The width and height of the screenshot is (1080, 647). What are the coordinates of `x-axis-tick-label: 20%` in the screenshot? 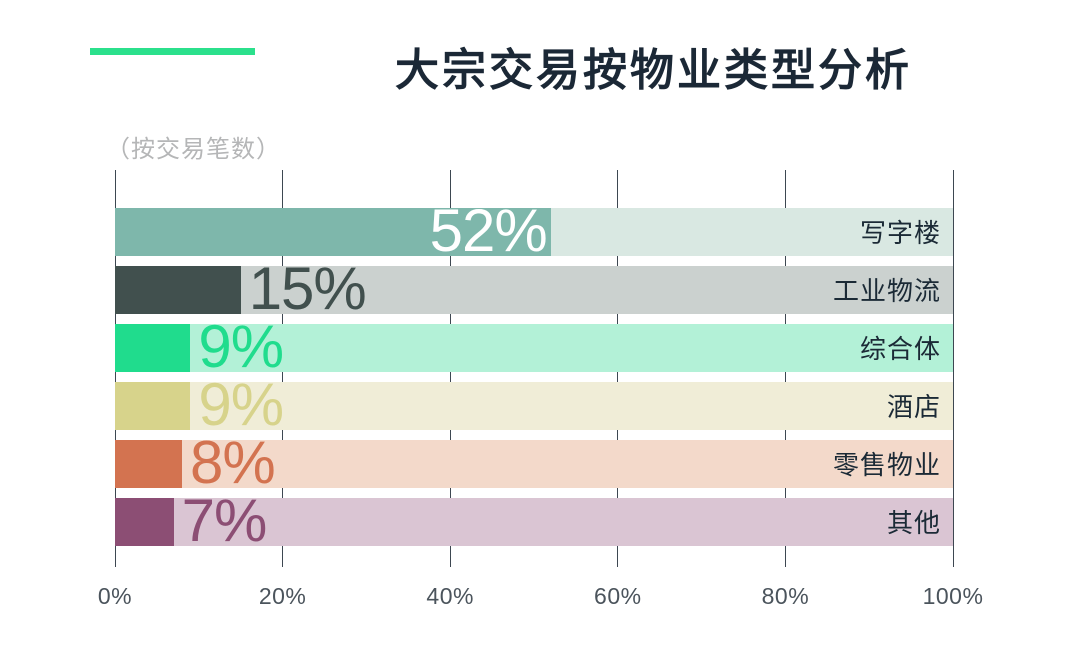 It's located at (282, 596).